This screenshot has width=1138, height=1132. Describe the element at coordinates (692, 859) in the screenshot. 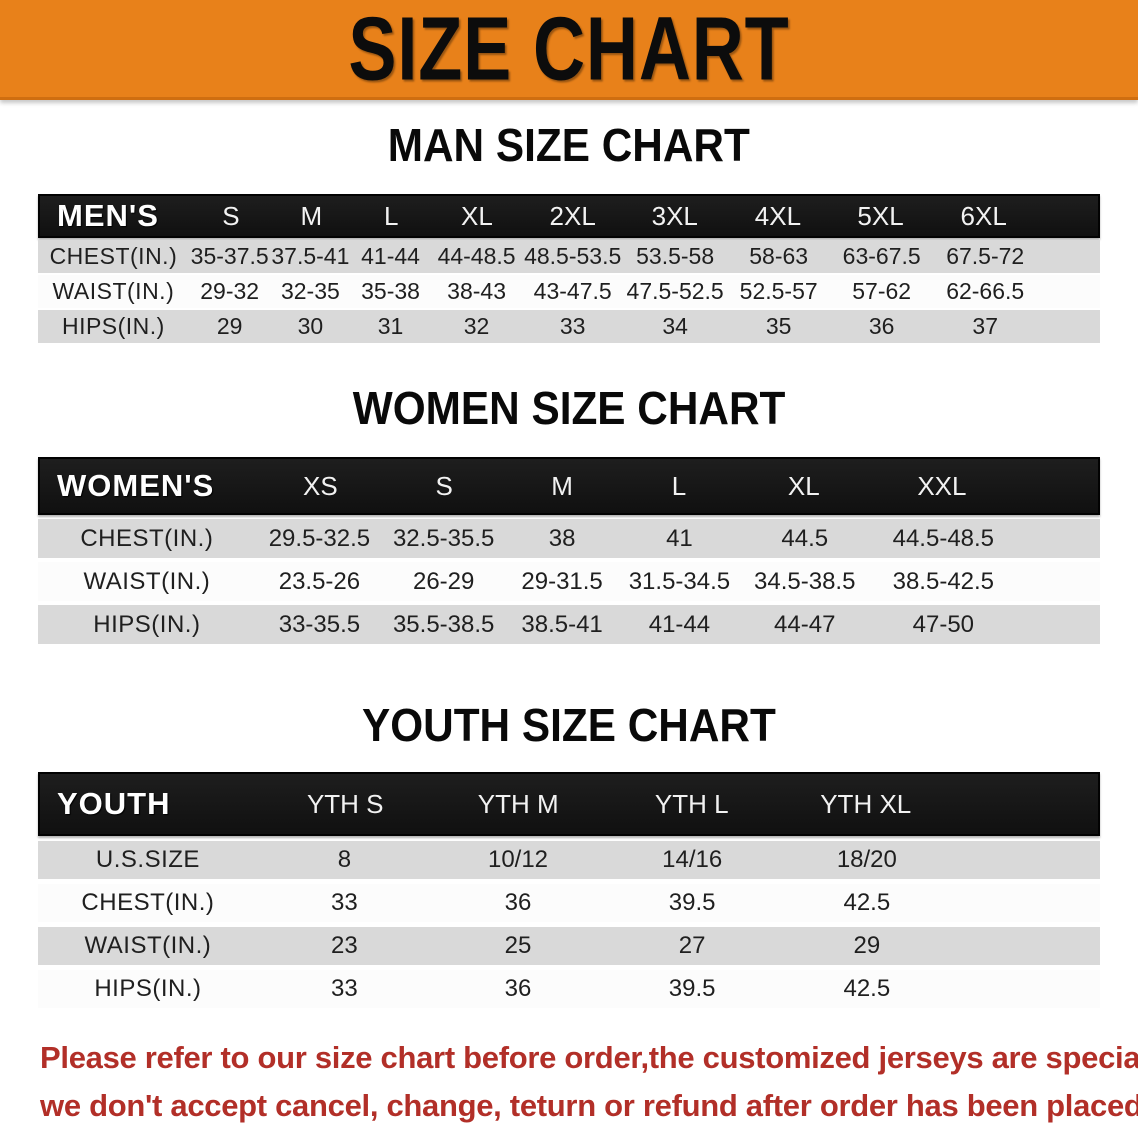

I see `table-cell: 14/16` at that location.